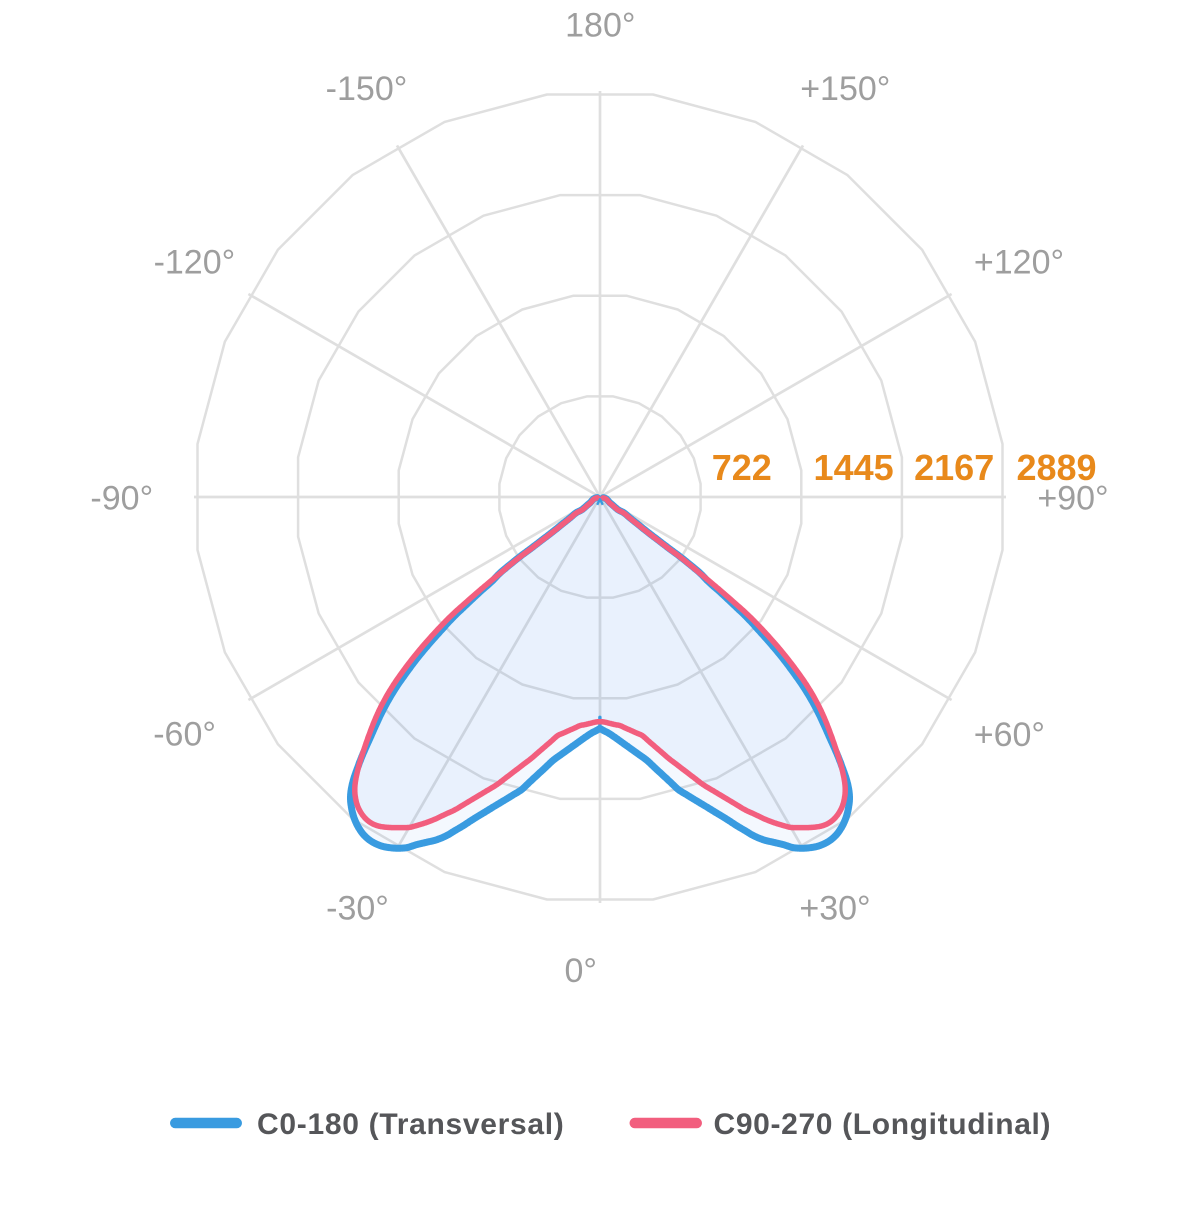  What do you see at coordinates (954, 467) in the screenshot?
I see `svg-text: 2167` at bounding box center [954, 467].